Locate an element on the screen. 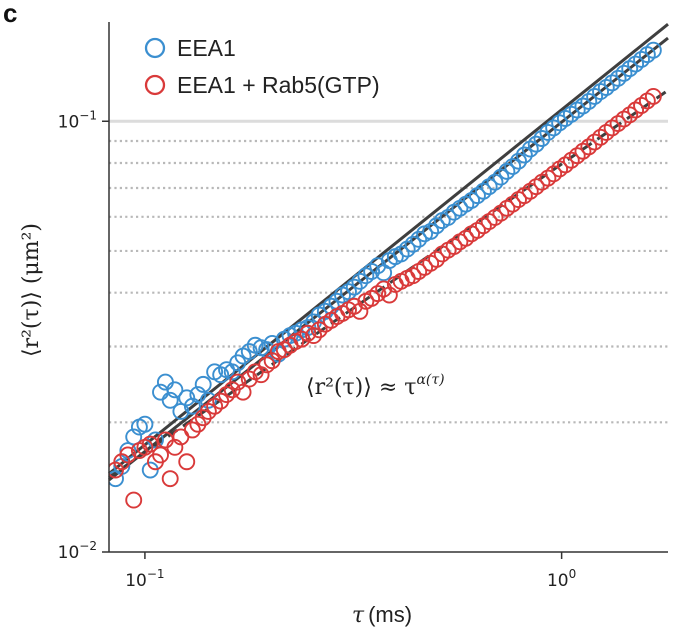  x-axis-symbol: τ is located at coordinates (358, 615).